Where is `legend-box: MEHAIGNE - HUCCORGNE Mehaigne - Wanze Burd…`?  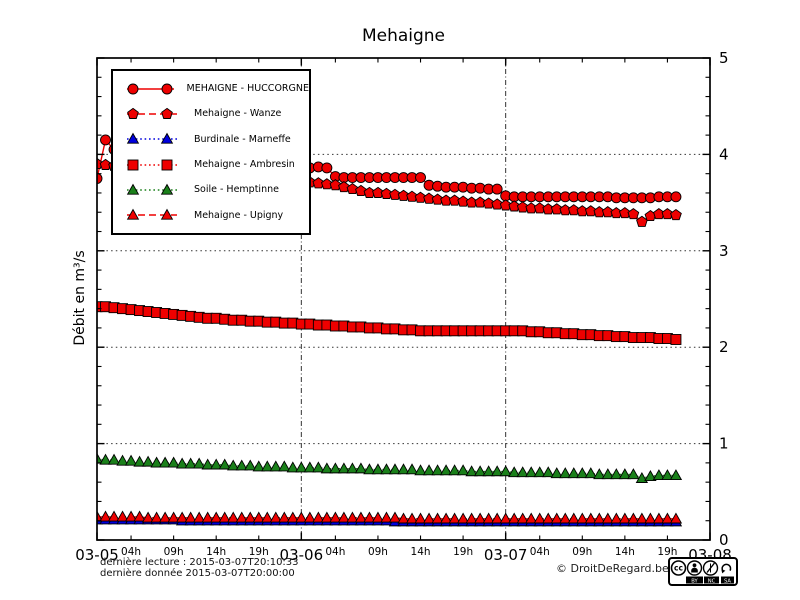
legend-box: MEHAIGNE - HUCCORGNE Mehaigne - Wanze Burd… is located at coordinates (211, 152).